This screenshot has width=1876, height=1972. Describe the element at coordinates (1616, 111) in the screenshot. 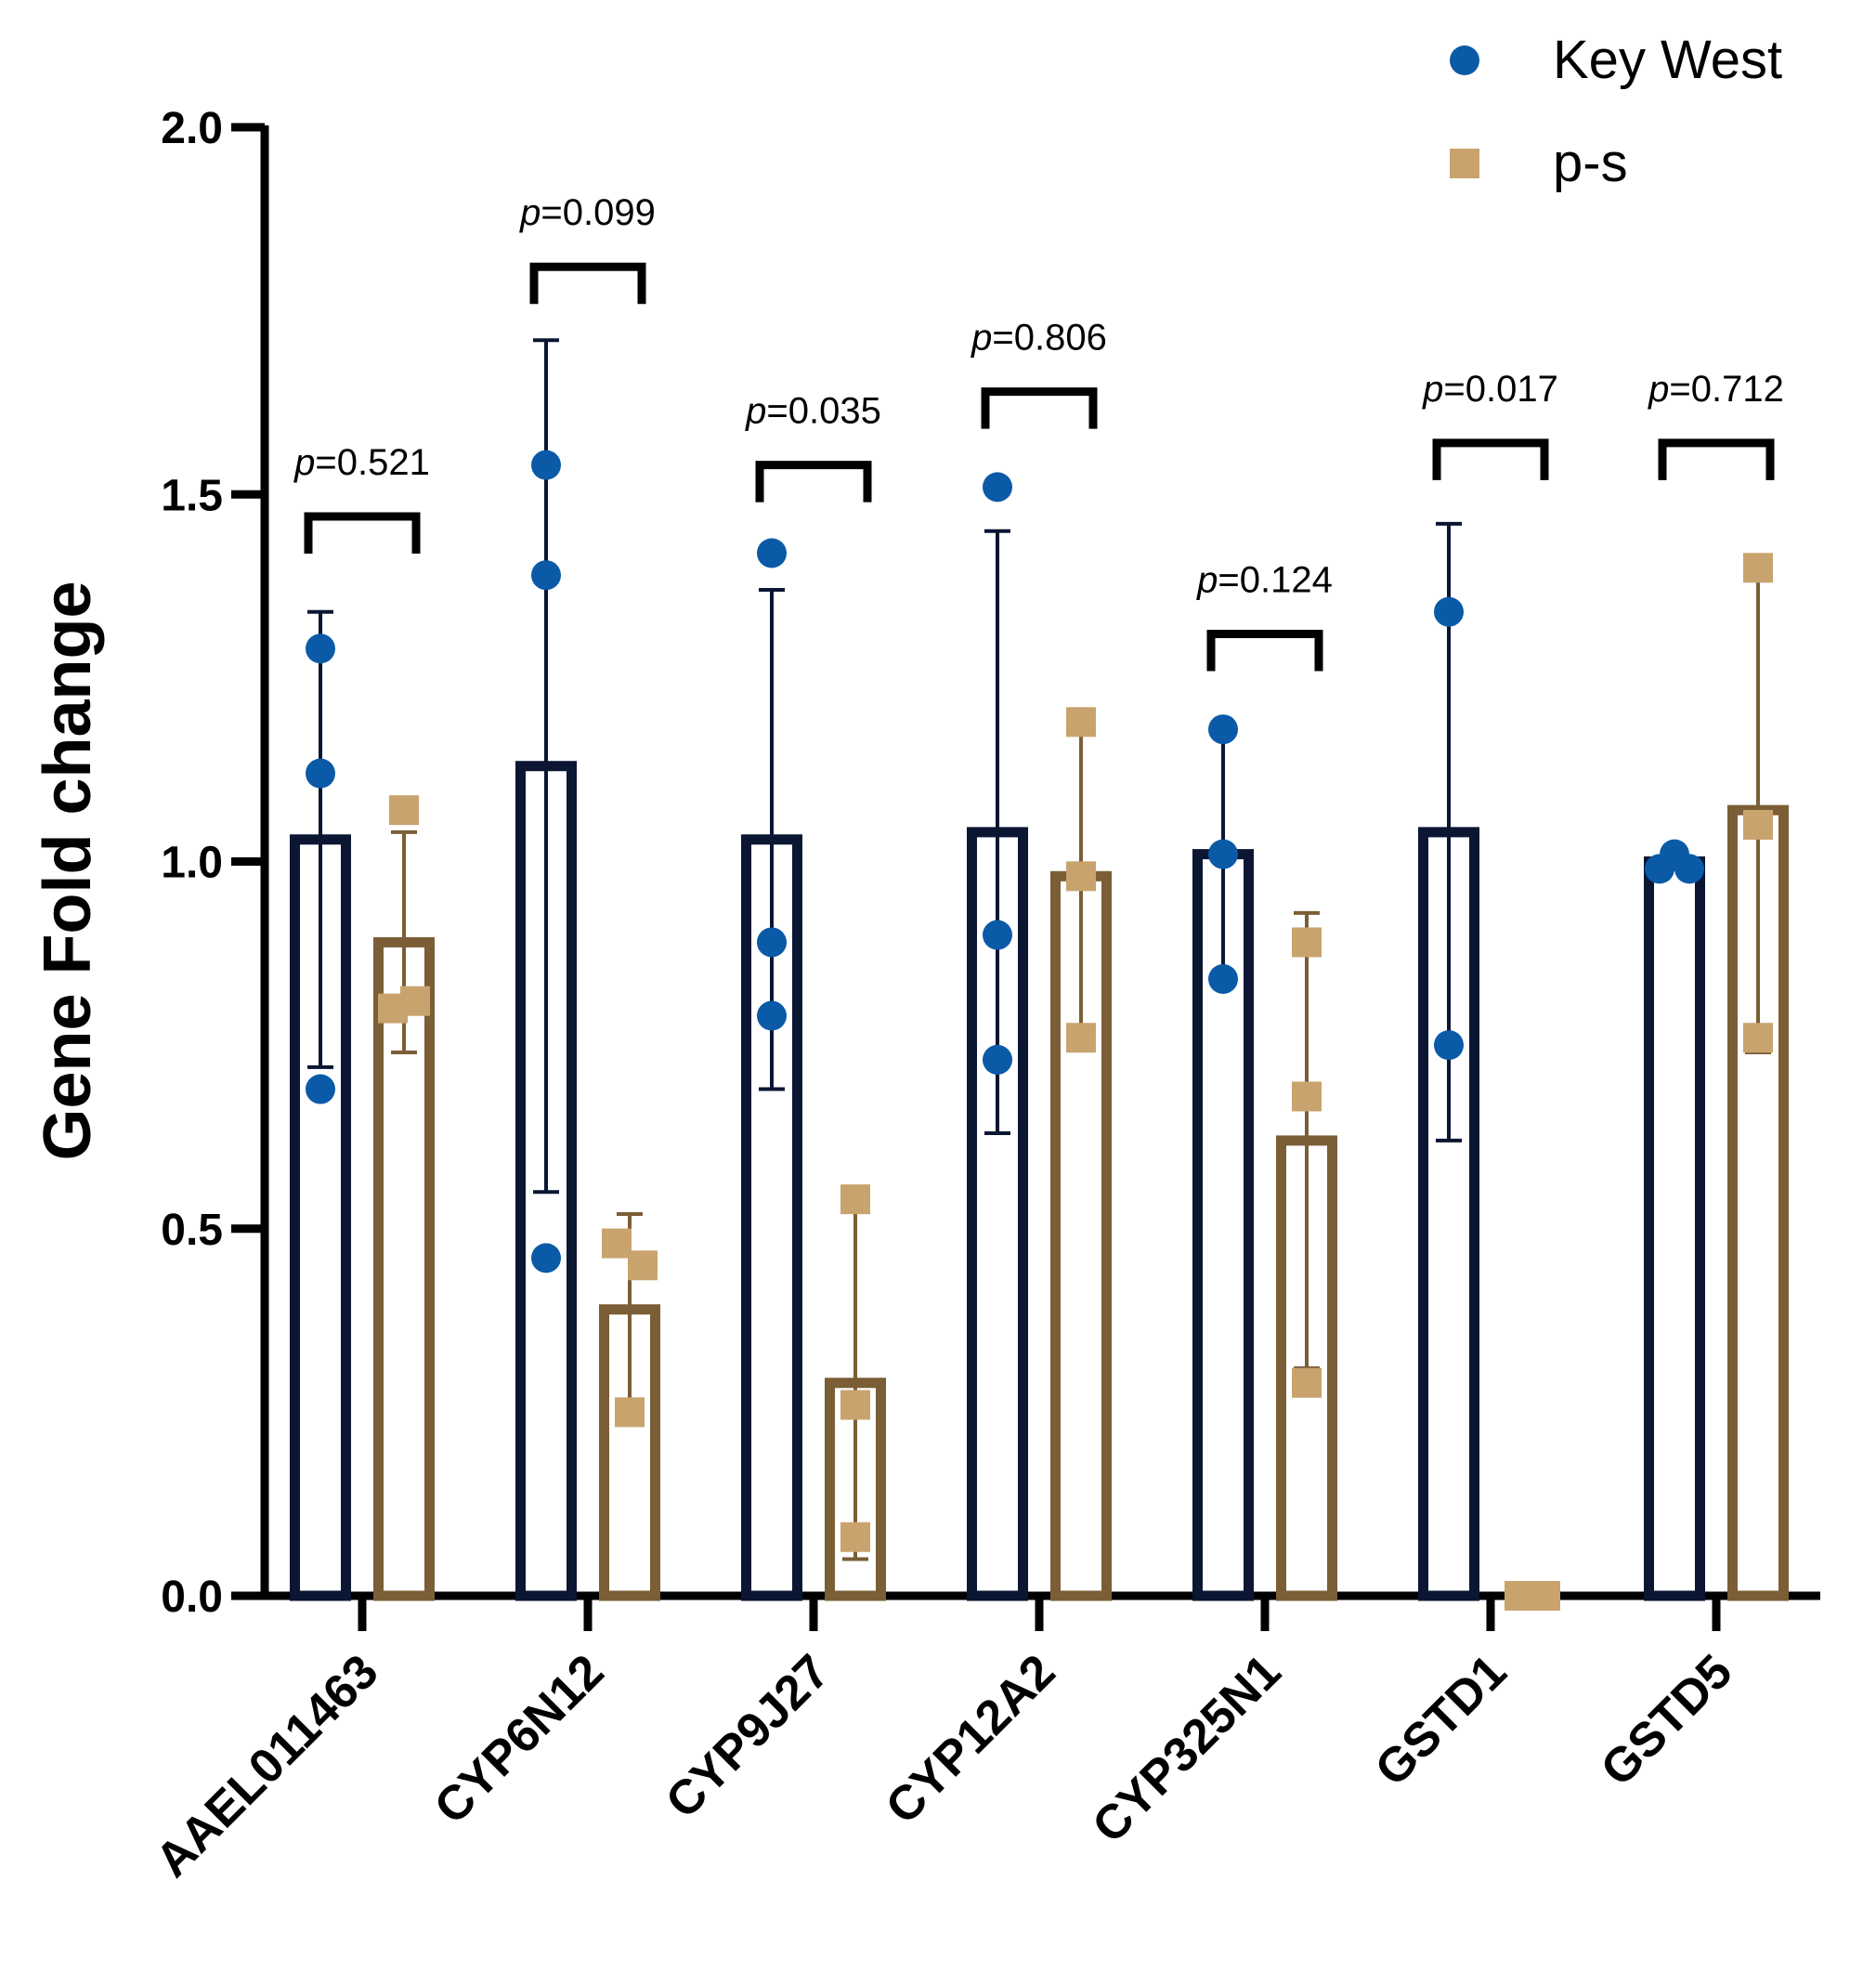

I see `legend: Key West p-s` at that location.